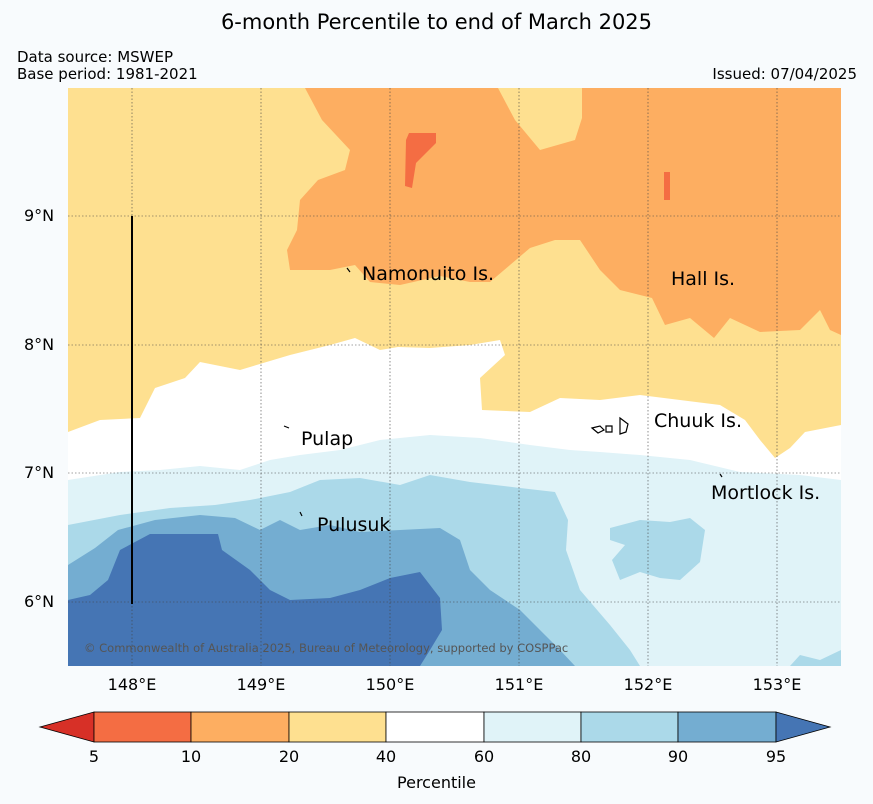 The image size is (873, 804). Describe the element at coordinates (436, 22) in the screenshot. I see `map-title: 6-month Percentile to end of March 2025` at that location.